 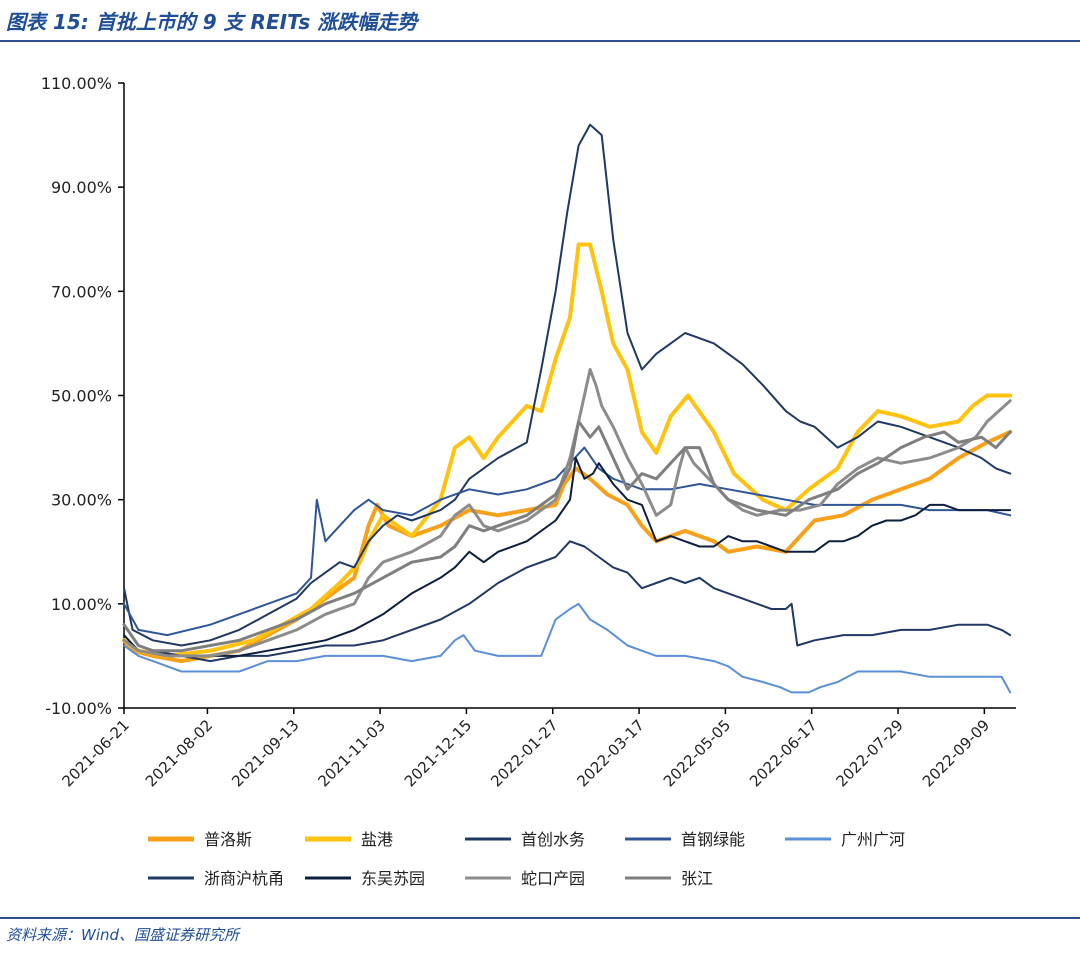 I want to click on legend-item: 首钢绿能, so click(x=685, y=839).